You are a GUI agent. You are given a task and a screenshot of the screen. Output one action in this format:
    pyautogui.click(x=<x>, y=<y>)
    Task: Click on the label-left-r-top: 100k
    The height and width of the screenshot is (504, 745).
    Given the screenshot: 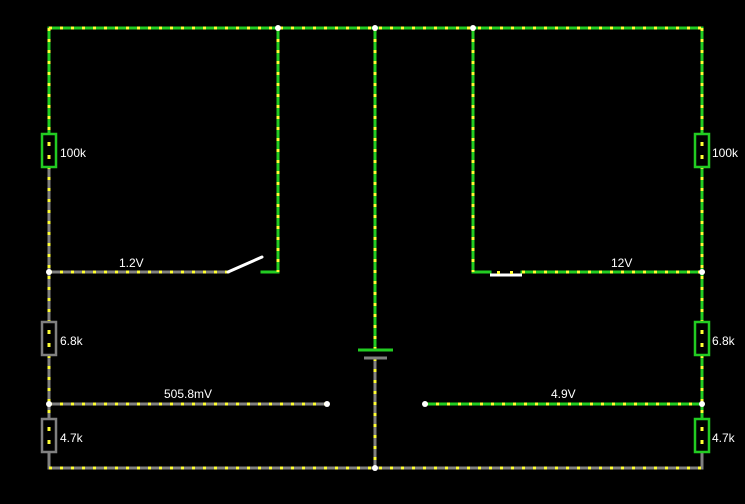 What is the action you would take?
    pyautogui.click(x=73, y=153)
    